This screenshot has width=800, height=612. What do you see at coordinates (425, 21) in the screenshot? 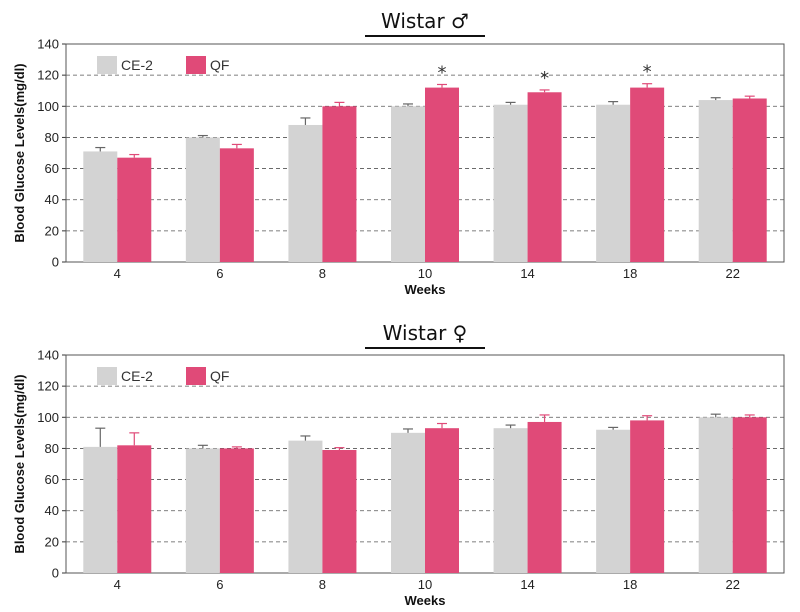
I see `chart-title: Wistar ♂` at bounding box center [425, 21].